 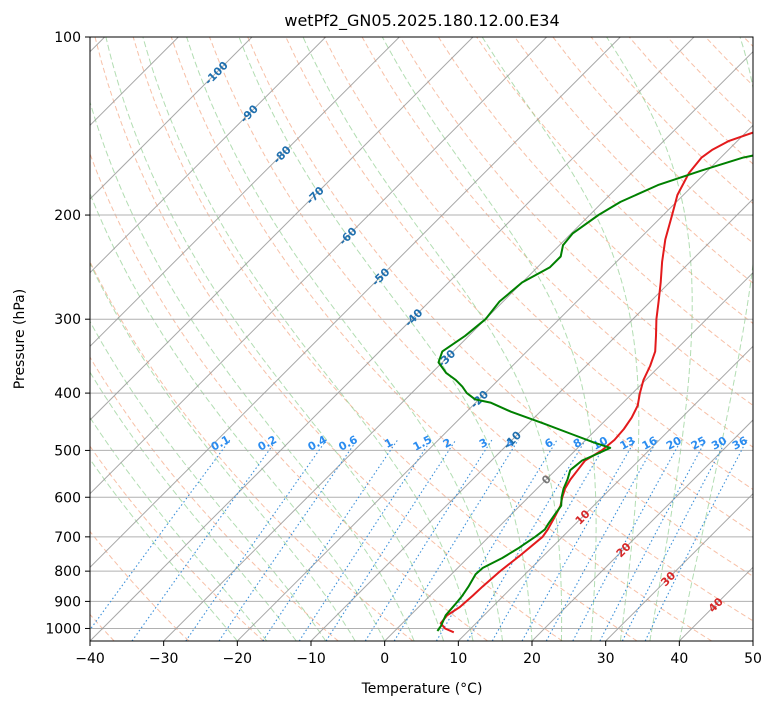 I want to click on x-tick-label: 20, so click(x=532, y=659).